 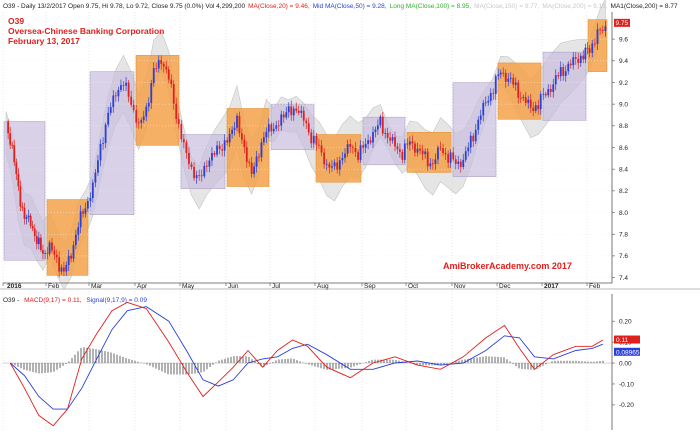 What do you see at coordinates (626, 384) in the screenshot?
I see `macd-y-tick-label-2: -0.10` at bounding box center [626, 384].